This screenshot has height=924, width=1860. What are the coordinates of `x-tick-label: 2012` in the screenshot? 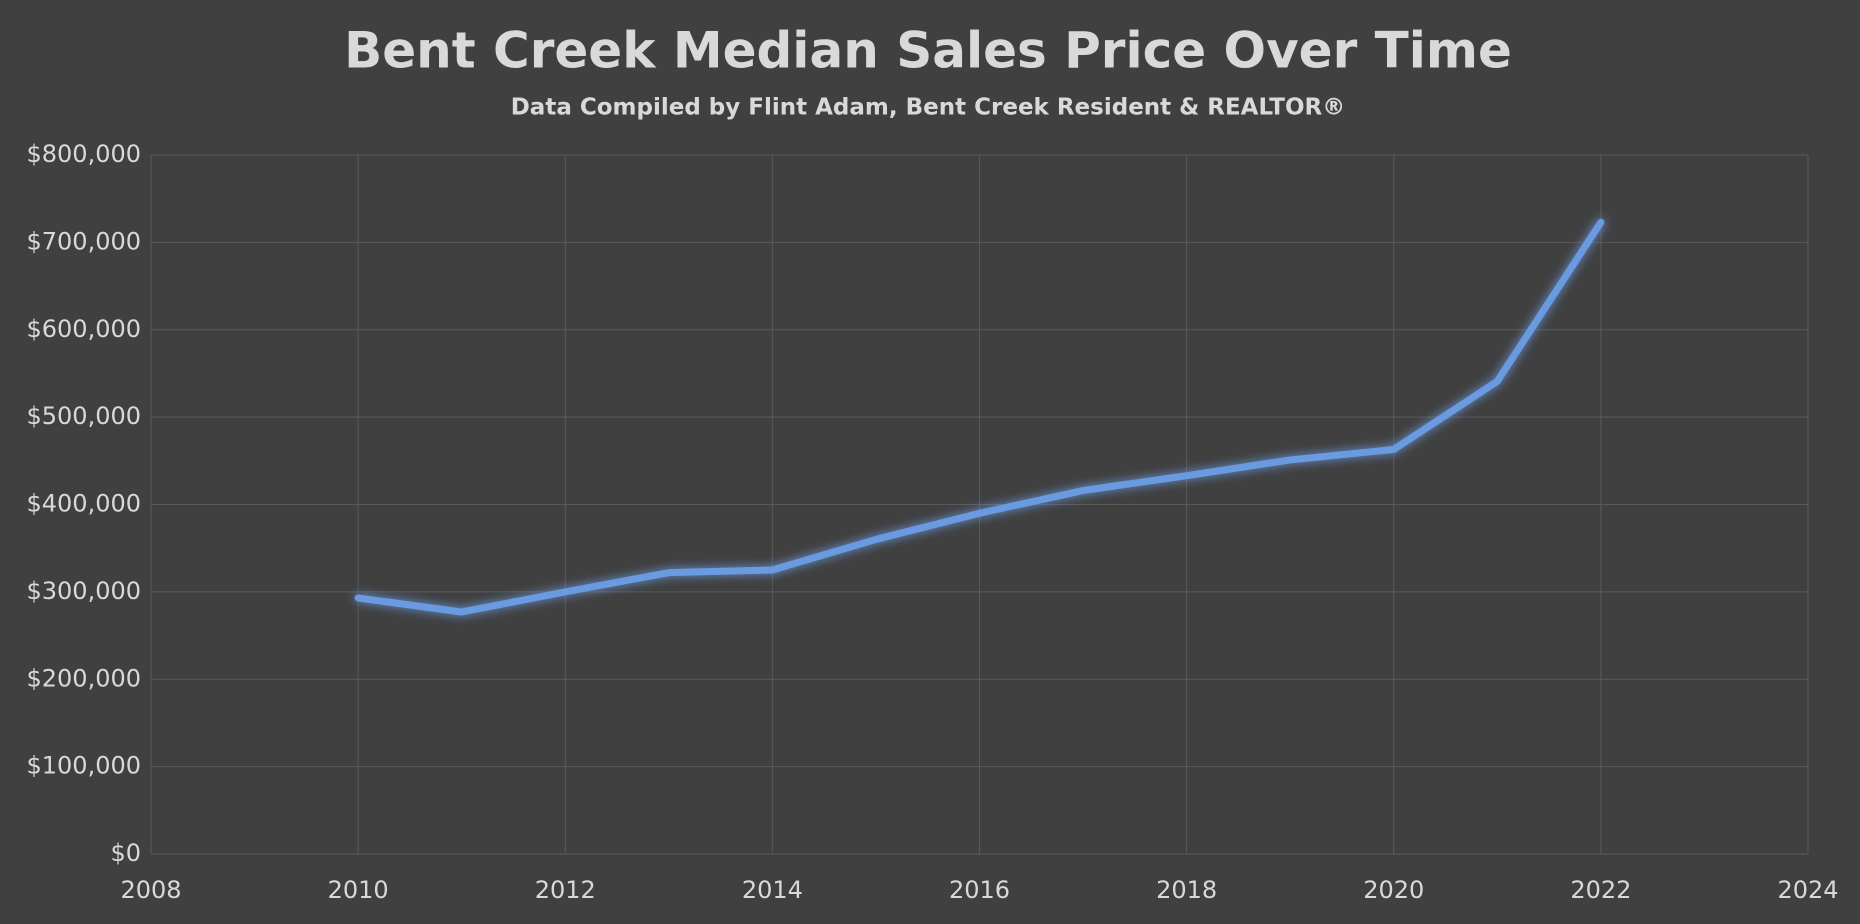 It's located at (565, 890).